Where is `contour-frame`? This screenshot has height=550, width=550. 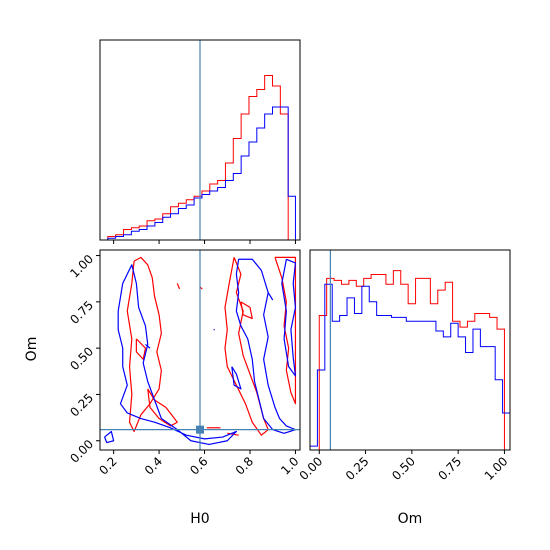
contour-frame is located at coordinates (200, 350).